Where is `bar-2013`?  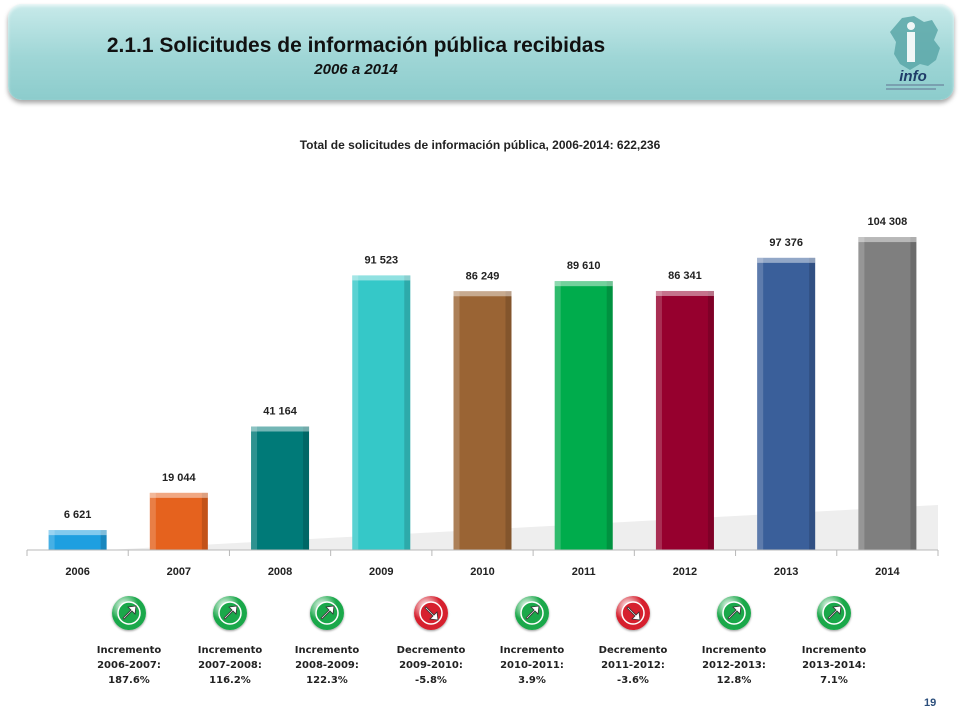 bar-2013 is located at coordinates (786, 403).